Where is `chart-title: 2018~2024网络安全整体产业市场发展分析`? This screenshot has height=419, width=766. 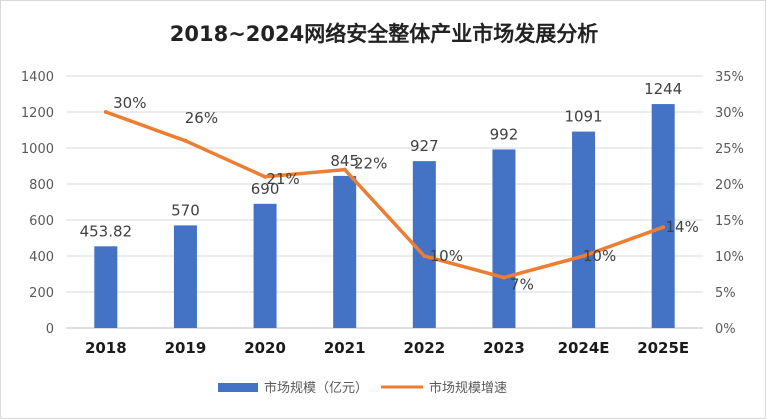 chart-title: 2018~2024网络安全整体产业市场发展分析 is located at coordinates (384, 34).